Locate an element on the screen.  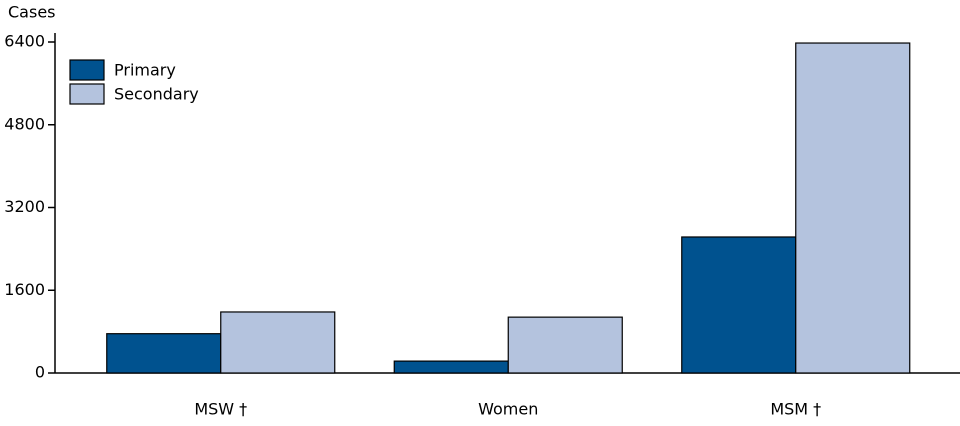
y-tick-label: 6400 is located at coordinates (24, 41).